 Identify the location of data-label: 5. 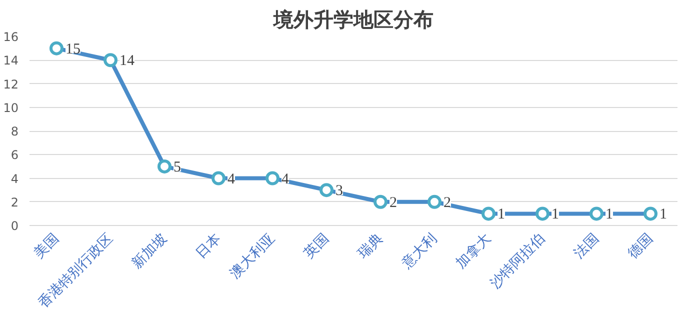
(177, 167).